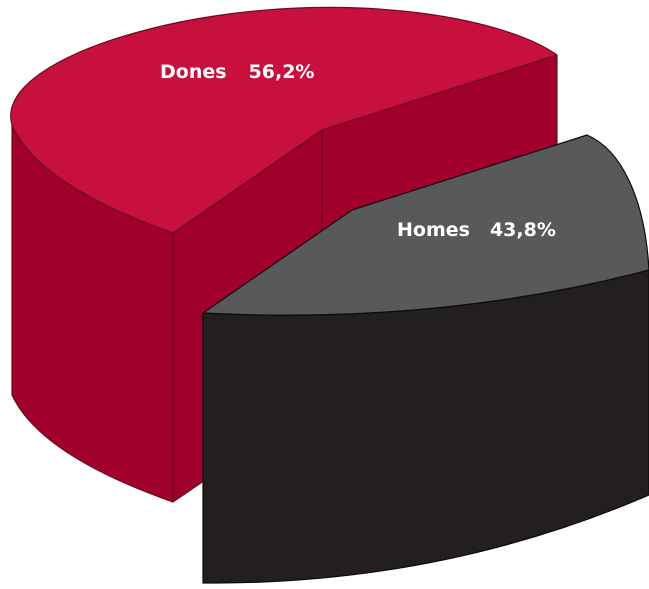  Describe the element at coordinates (193, 72) in the screenshot. I see `data-label-dones-name: Dones` at that location.